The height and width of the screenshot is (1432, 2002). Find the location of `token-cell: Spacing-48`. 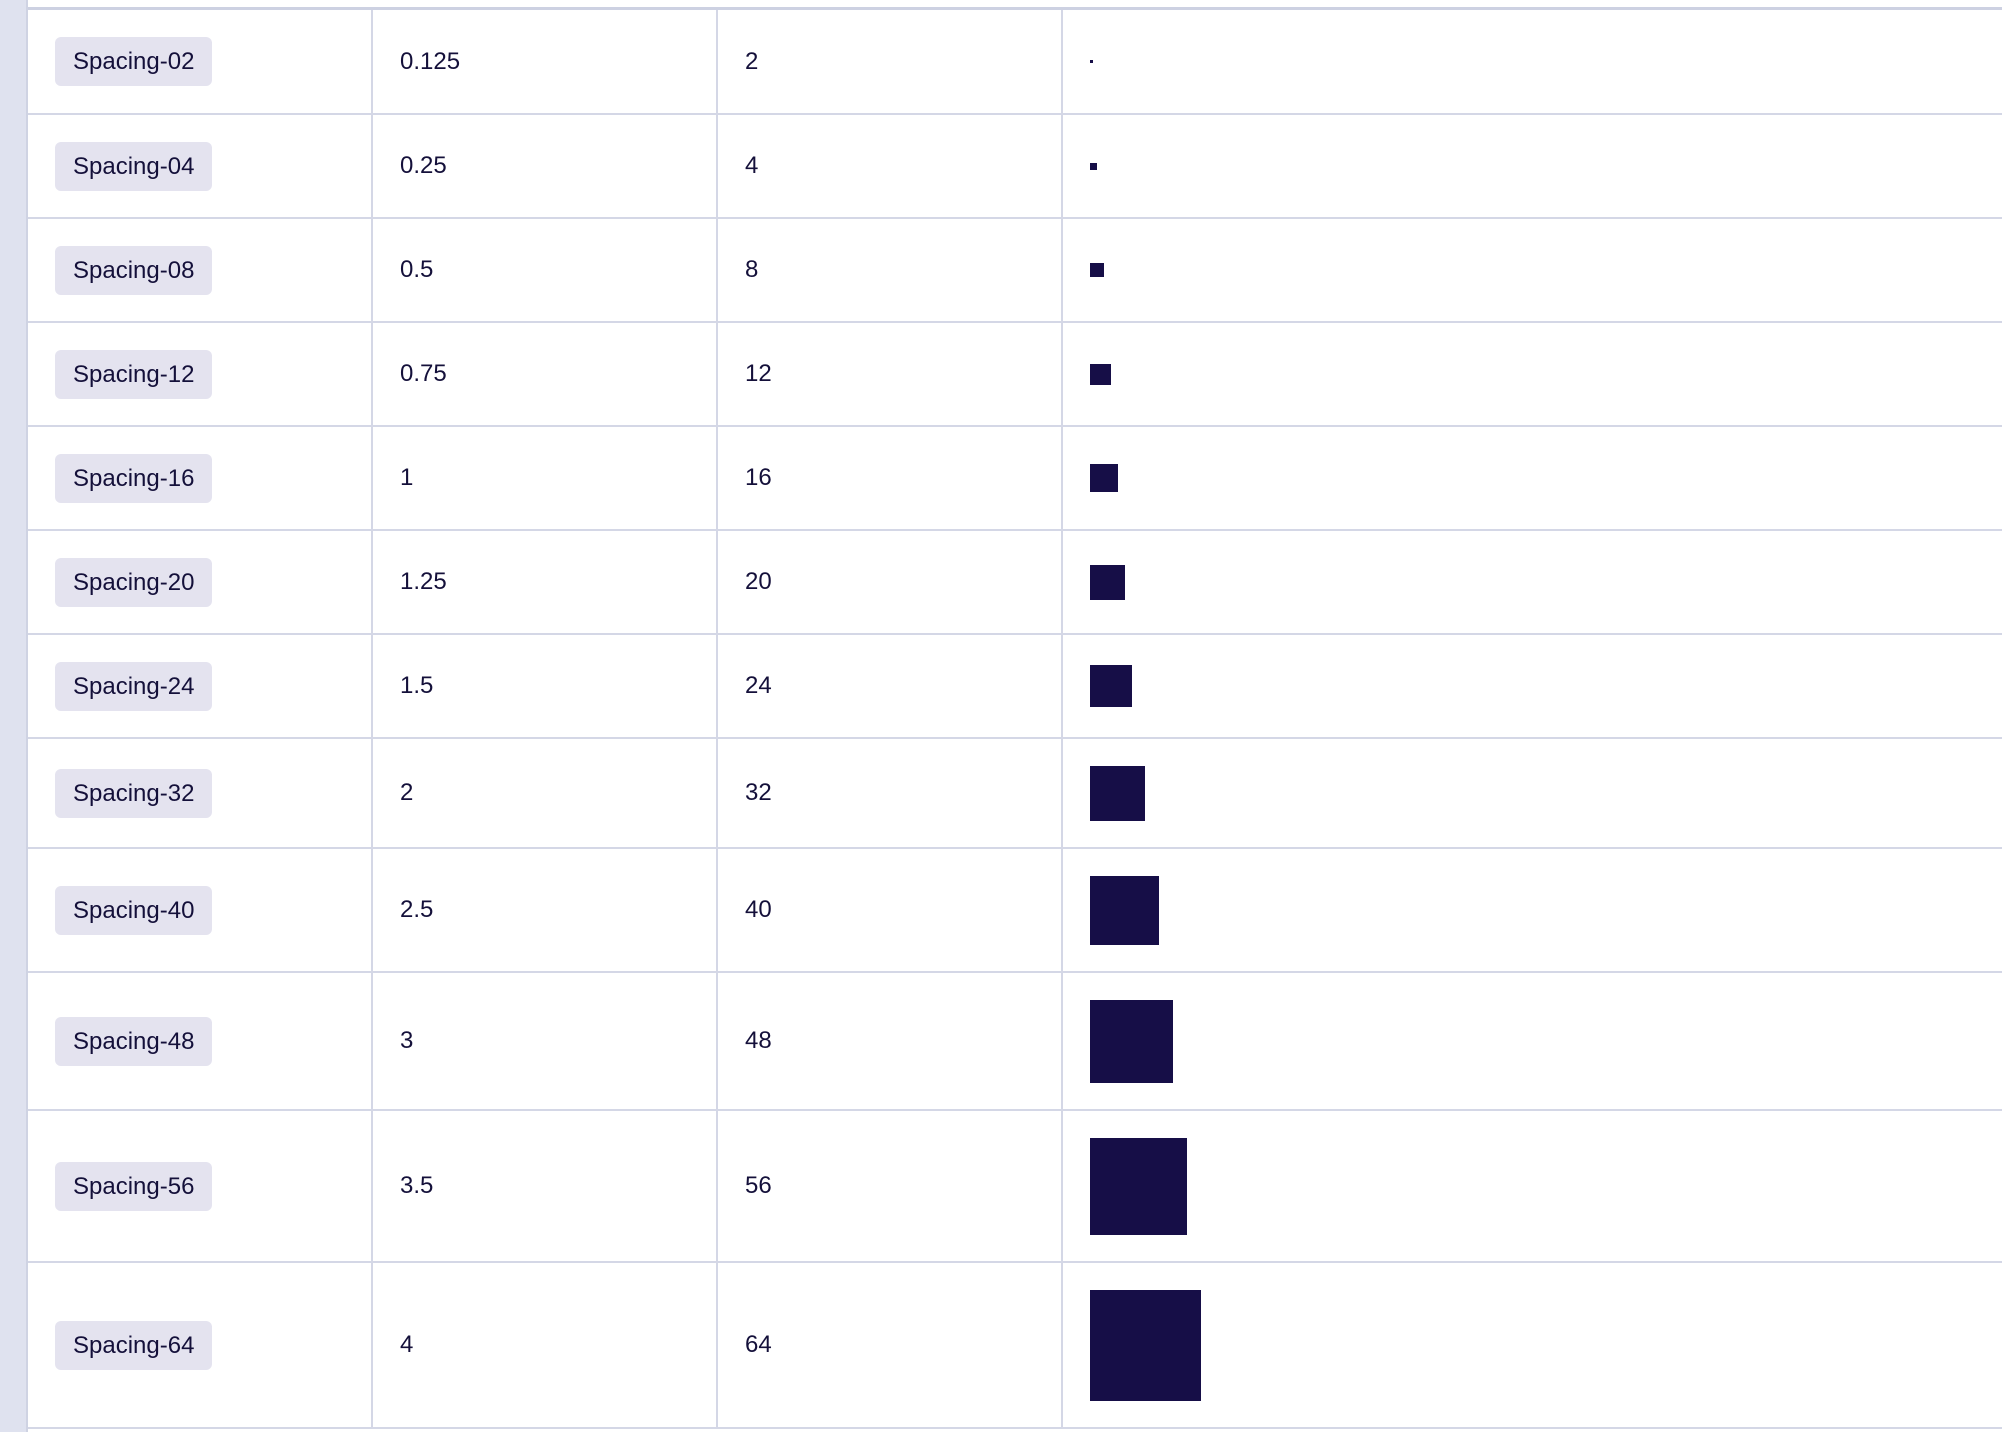

token-cell: Spacing-48 is located at coordinates (200, 1041).